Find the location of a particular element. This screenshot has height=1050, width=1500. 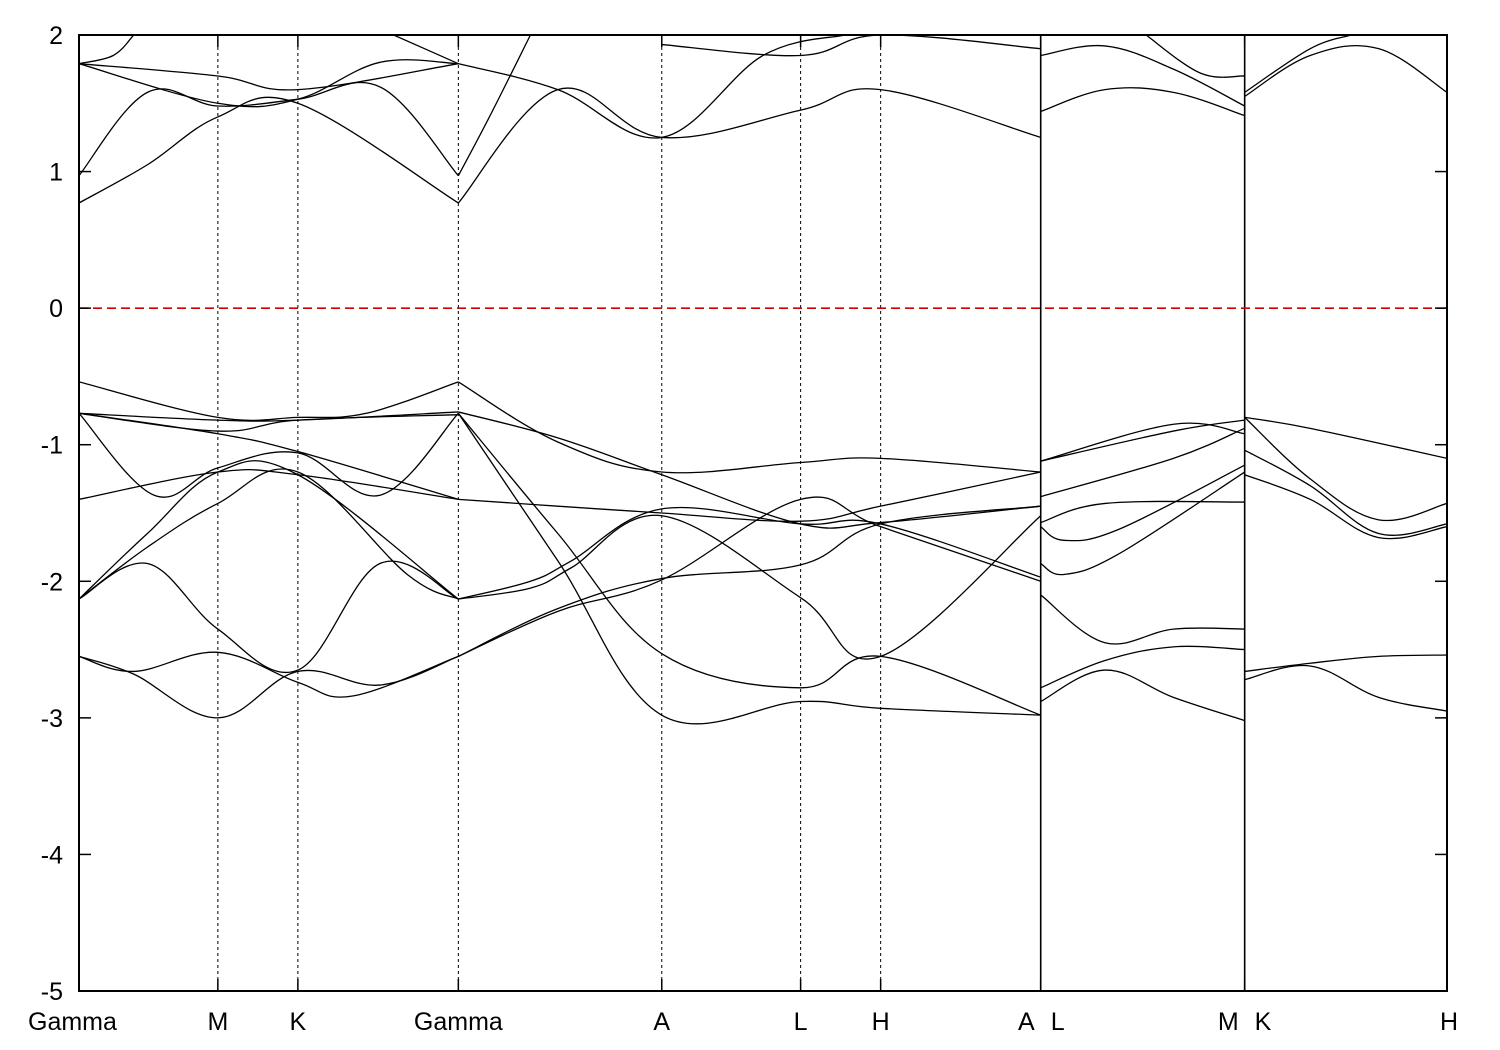

y-tick-label: 1 is located at coordinates (56, 173).